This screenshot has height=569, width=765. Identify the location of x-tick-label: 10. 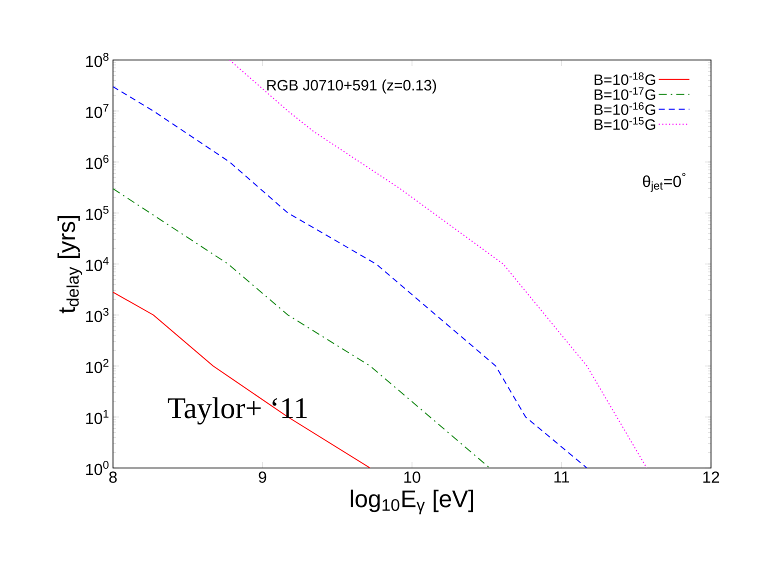
(412, 477).